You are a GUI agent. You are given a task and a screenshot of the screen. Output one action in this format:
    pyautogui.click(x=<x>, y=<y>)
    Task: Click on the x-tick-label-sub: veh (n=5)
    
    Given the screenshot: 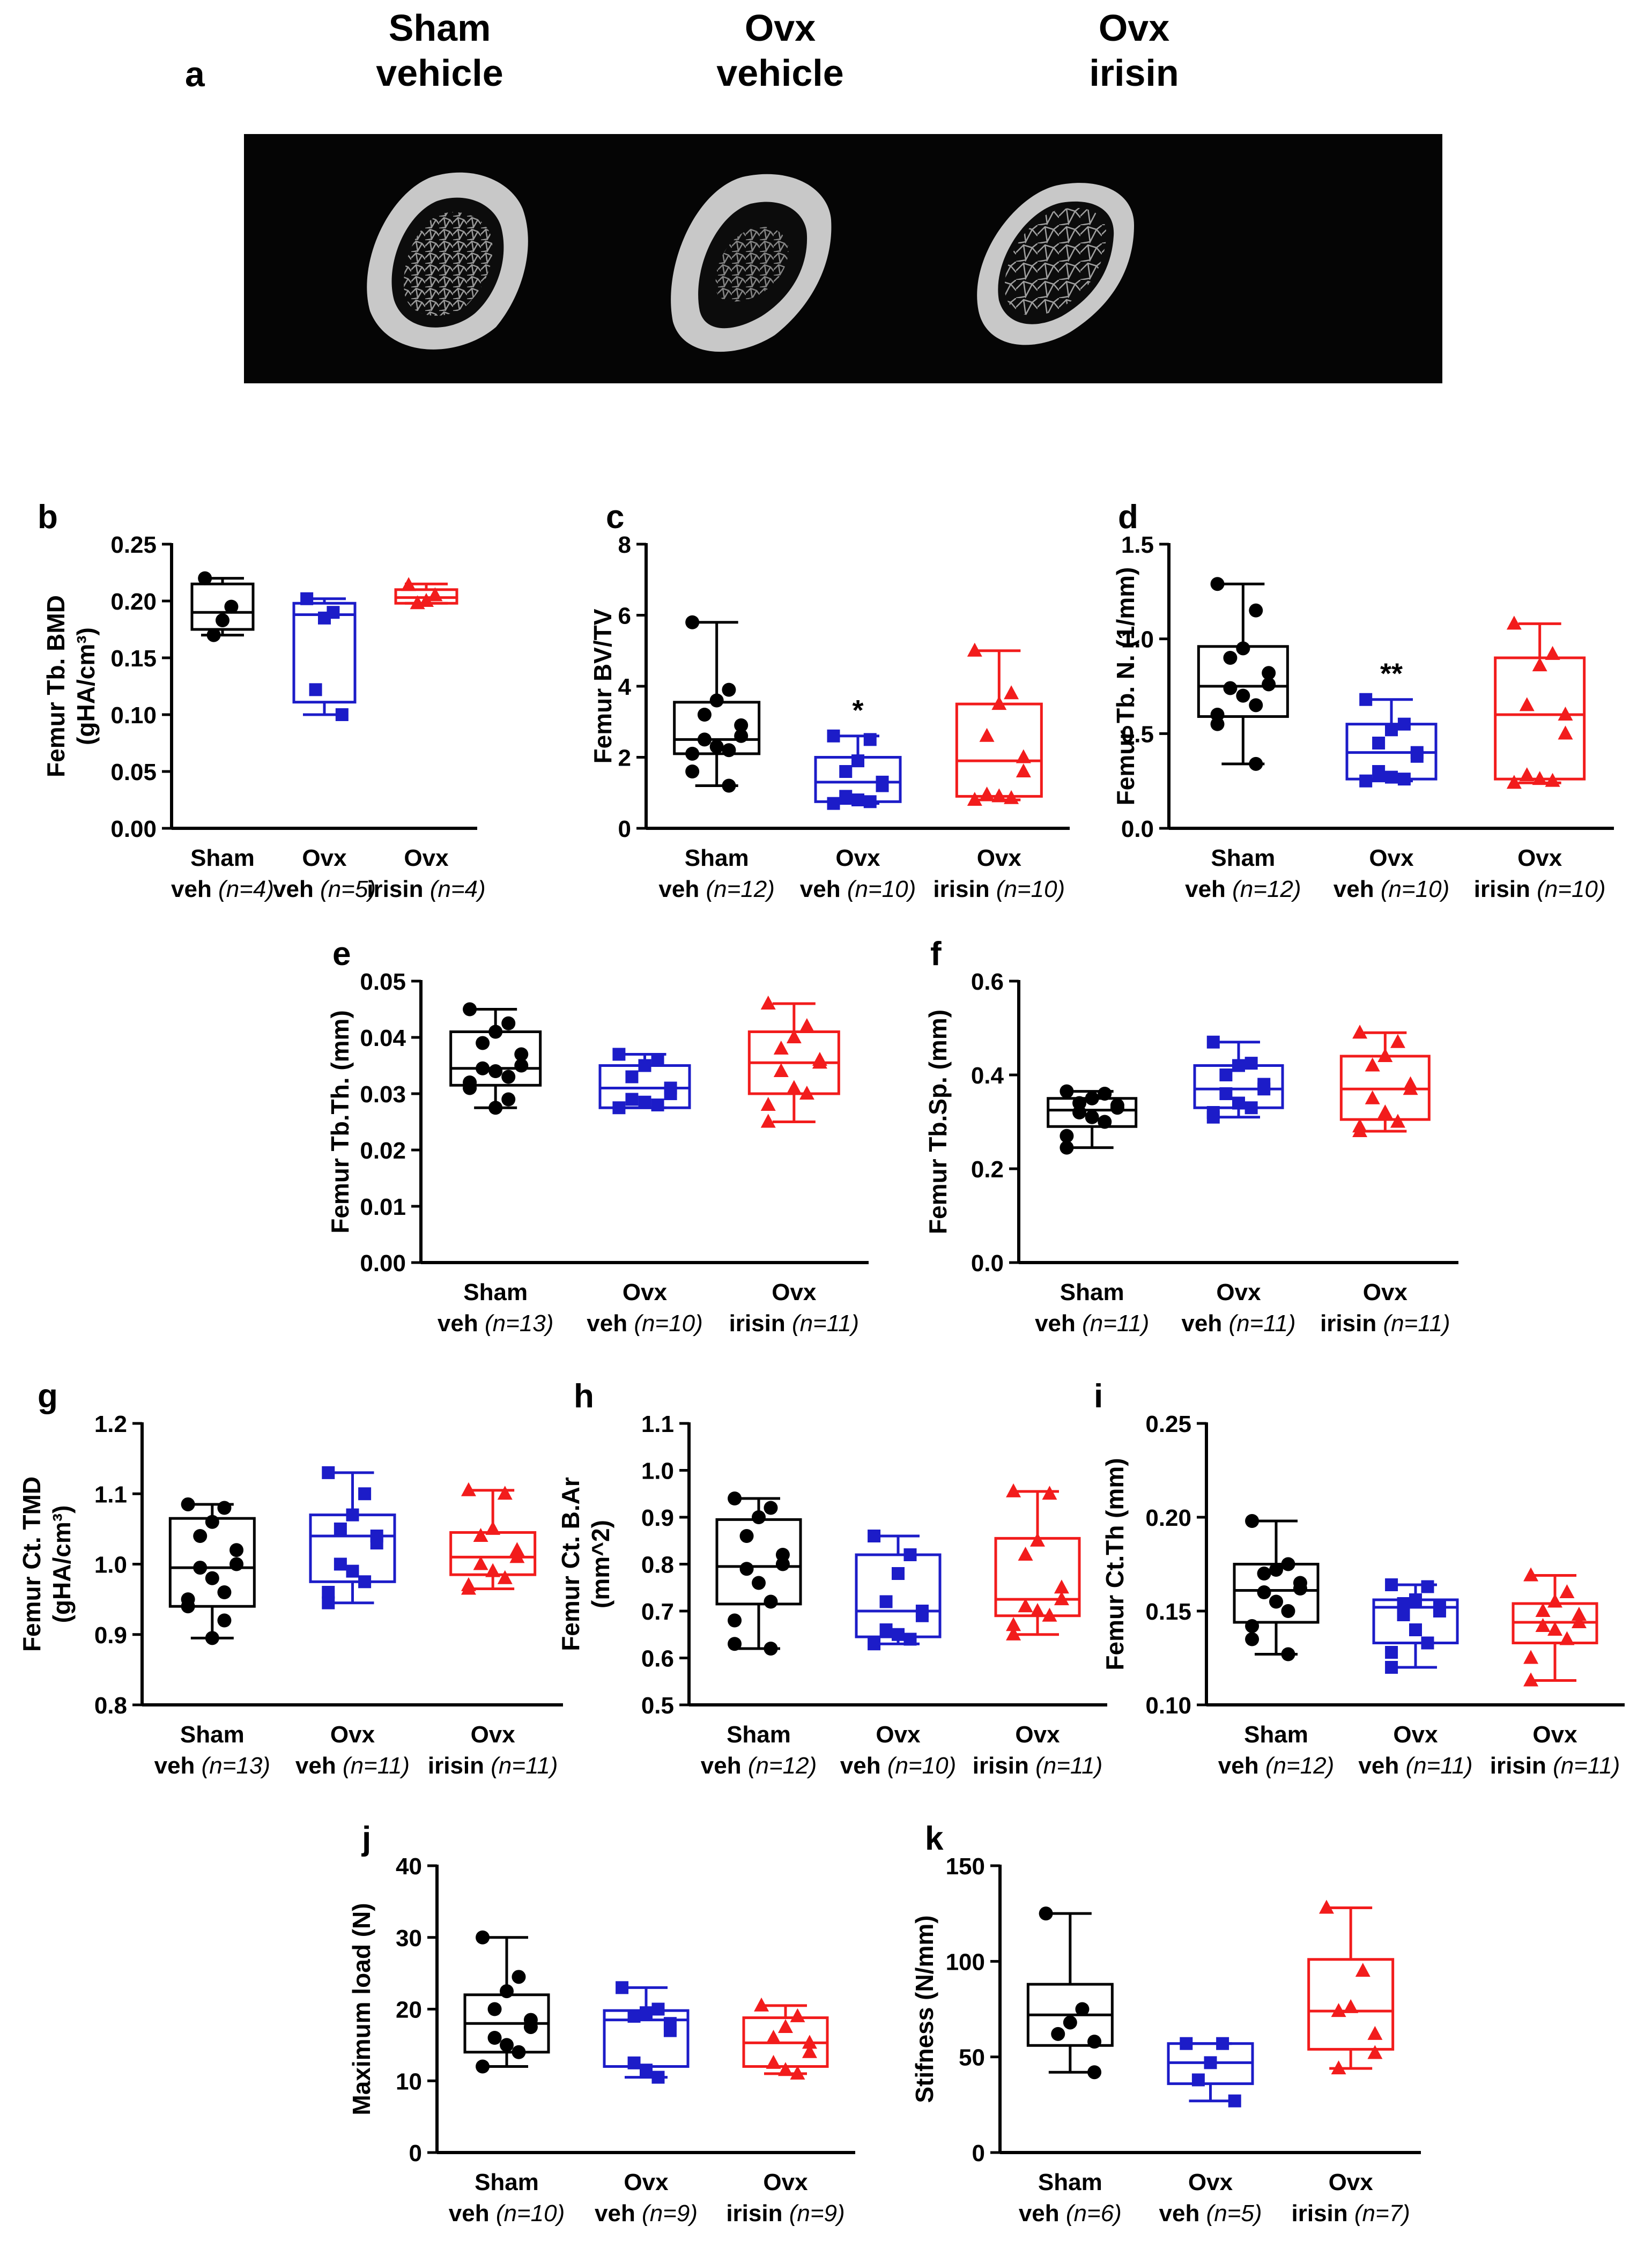 What is the action you would take?
    pyautogui.click(x=324, y=889)
    